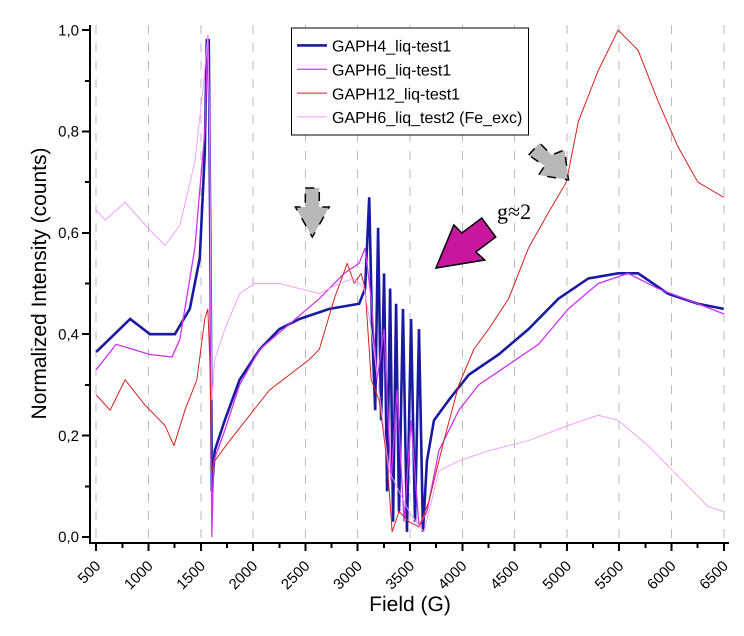  I want to click on y-tick-label: 0,4, so click(68, 335).